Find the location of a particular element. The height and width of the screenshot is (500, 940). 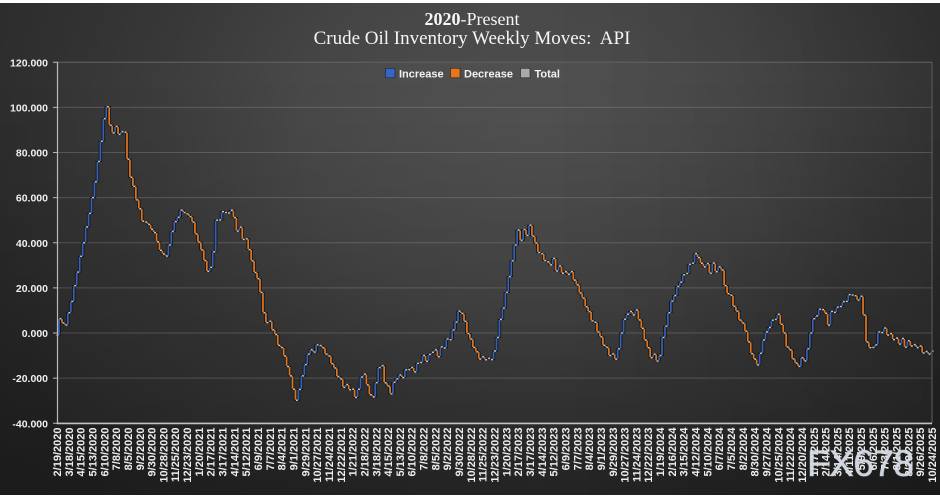

svg-text: 100.000 is located at coordinates (29, 108).